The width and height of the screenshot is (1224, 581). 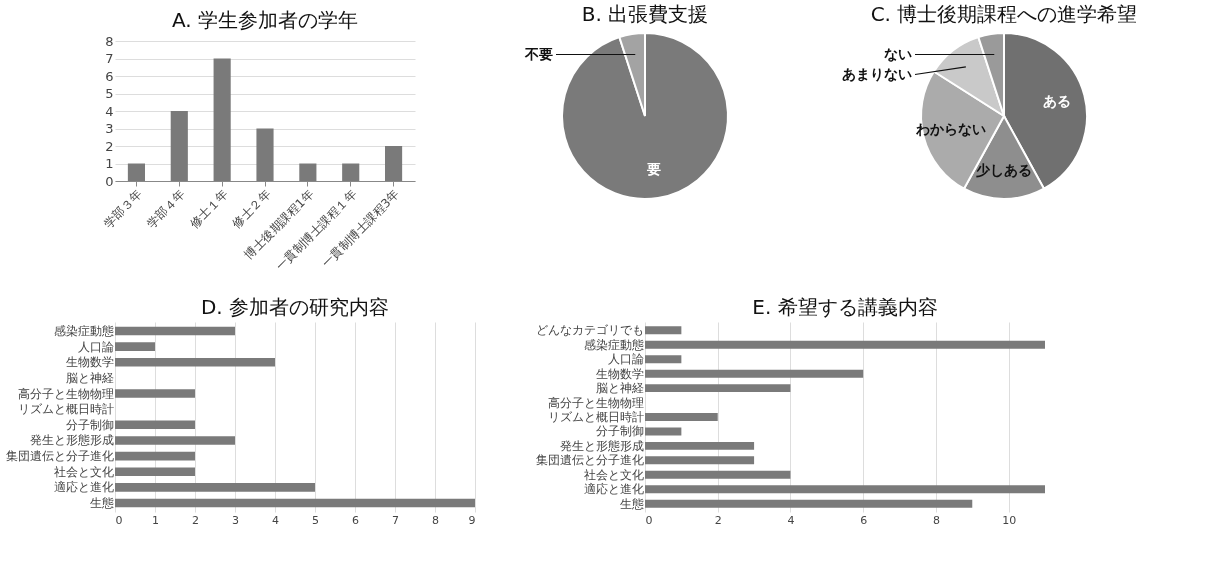 I want to click on slice-label: ない, so click(x=898, y=53).